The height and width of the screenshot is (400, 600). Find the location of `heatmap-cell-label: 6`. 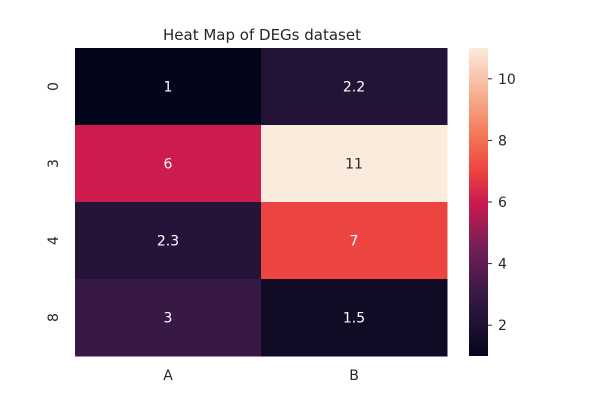

heatmap-cell-label: 6 is located at coordinates (168, 165).